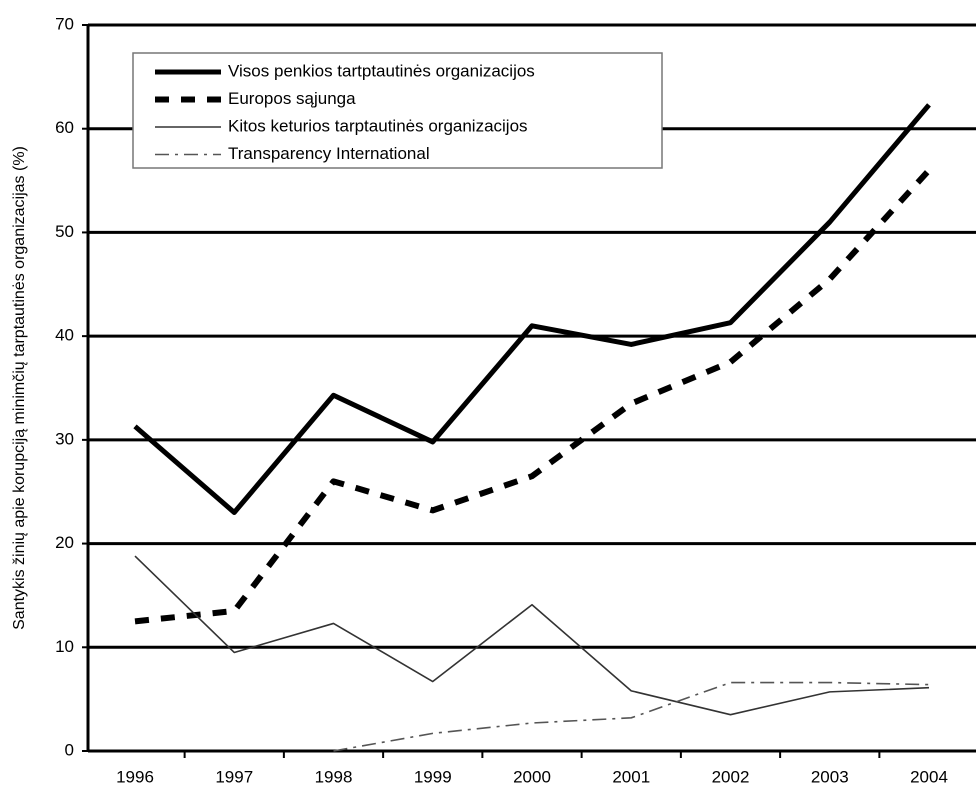 This screenshot has width=976, height=789. Describe the element at coordinates (69, 749) in the screenshot. I see `y-tick-label: 0` at that location.